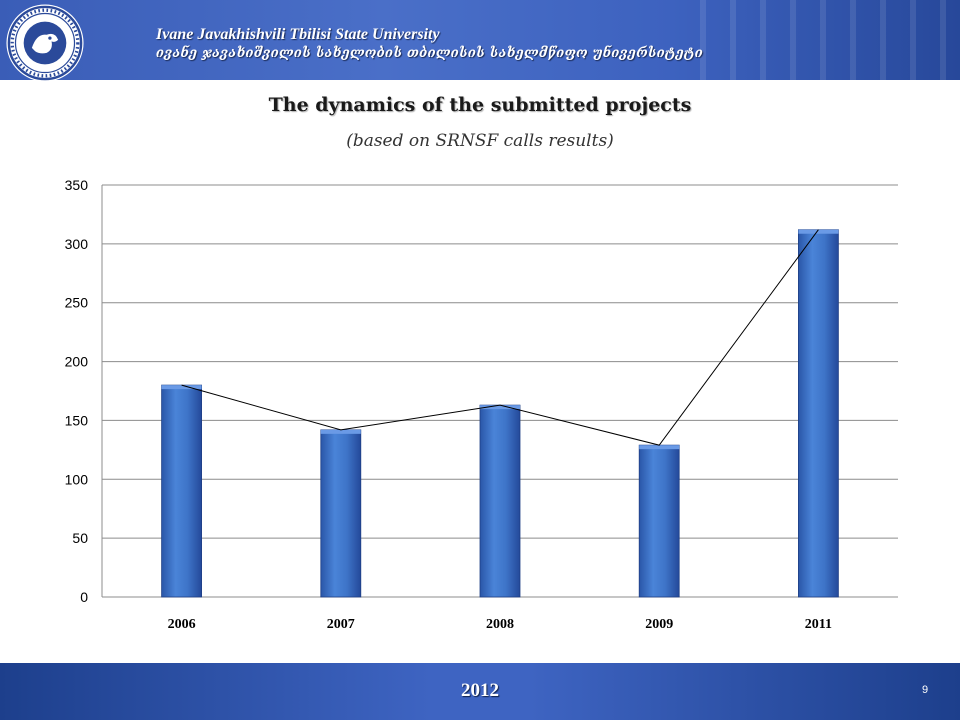  What do you see at coordinates (77, 244) in the screenshot?
I see `y-tick-label: 300` at bounding box center [77, 244].